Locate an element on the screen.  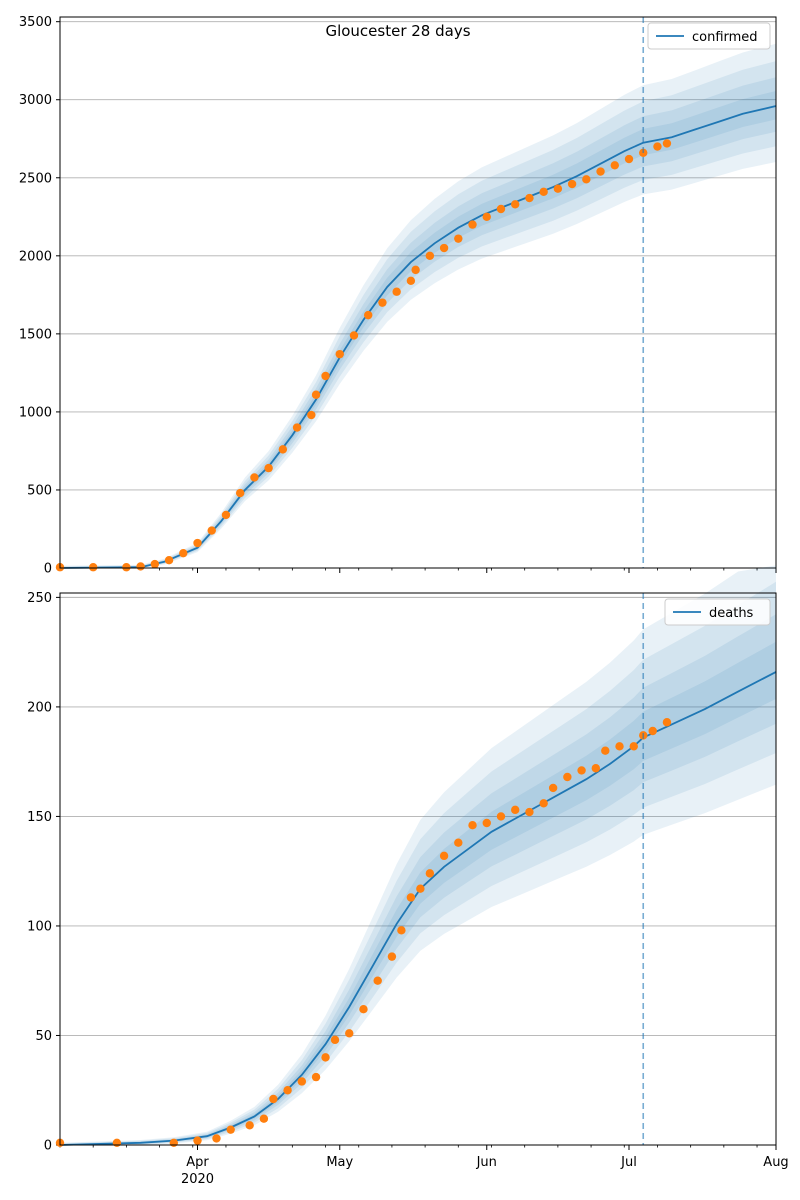
y-tick-label: 0 is located at coordinates (48, 569).